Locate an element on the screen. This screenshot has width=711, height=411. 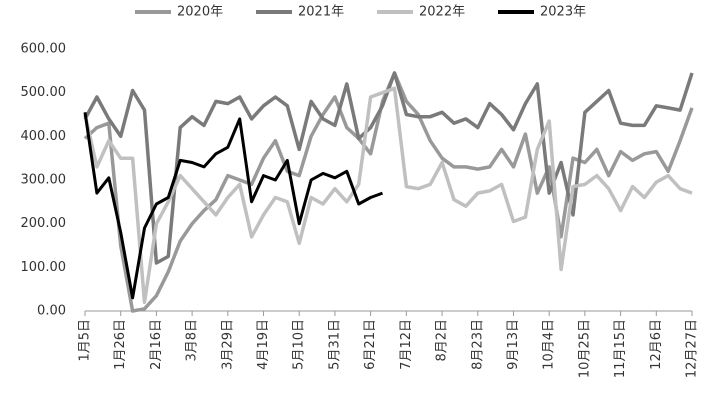
x-tick-label: 6月21日 is located at coordinates (370, 344).